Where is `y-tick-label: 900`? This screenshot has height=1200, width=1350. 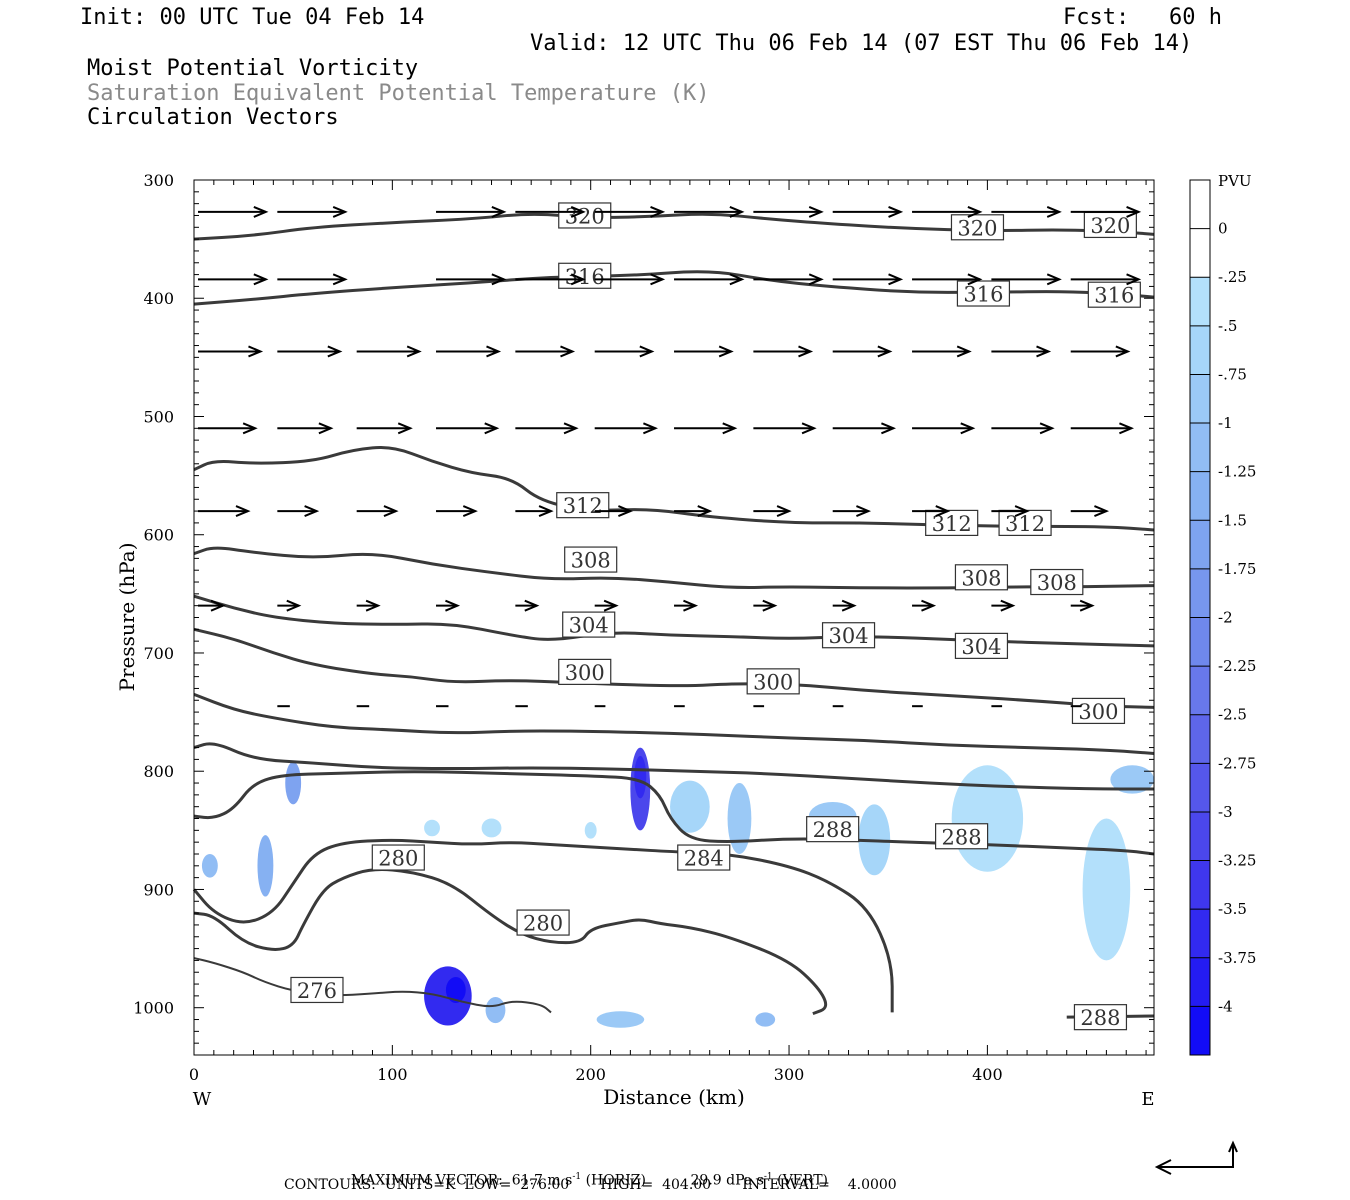
y-tick-label: 900 is located at coordinates (158, 889).